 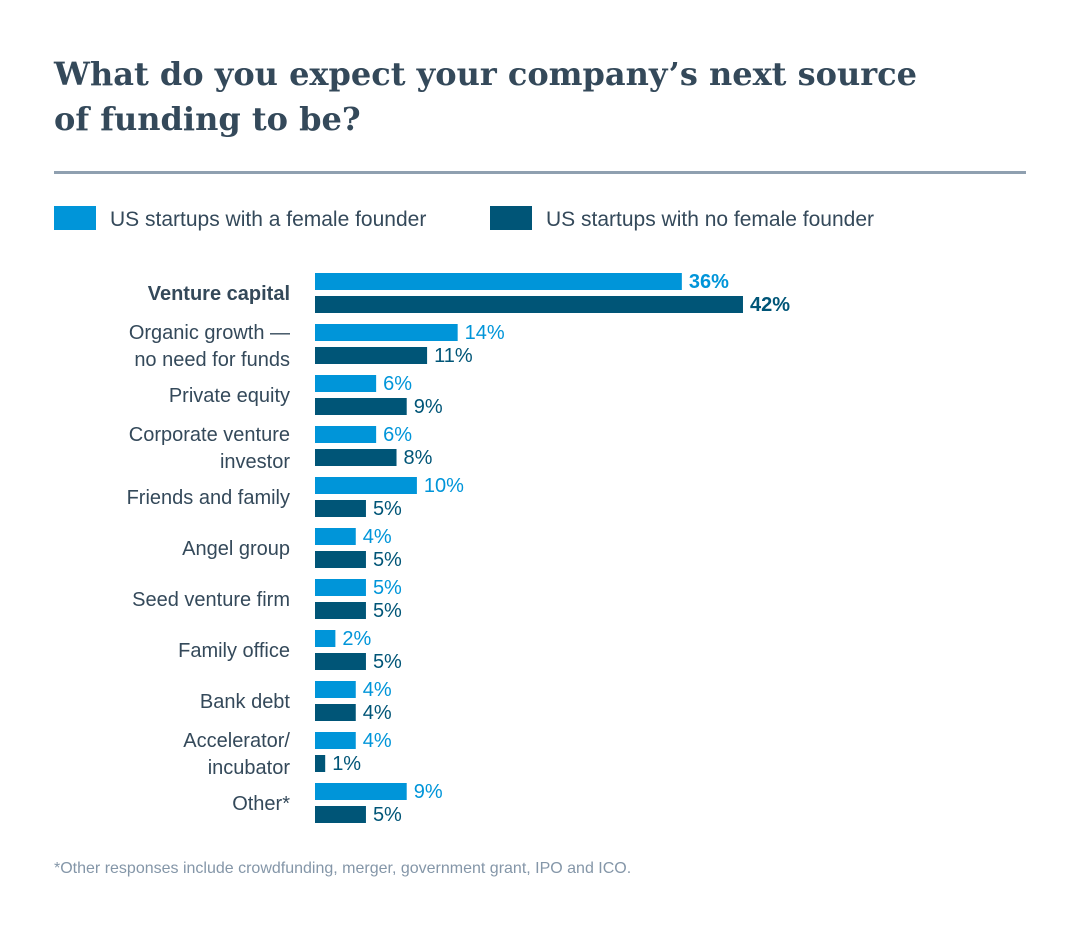 I want to click on legend-label-female: US startups with a female founder, so click(x=268, y=219).